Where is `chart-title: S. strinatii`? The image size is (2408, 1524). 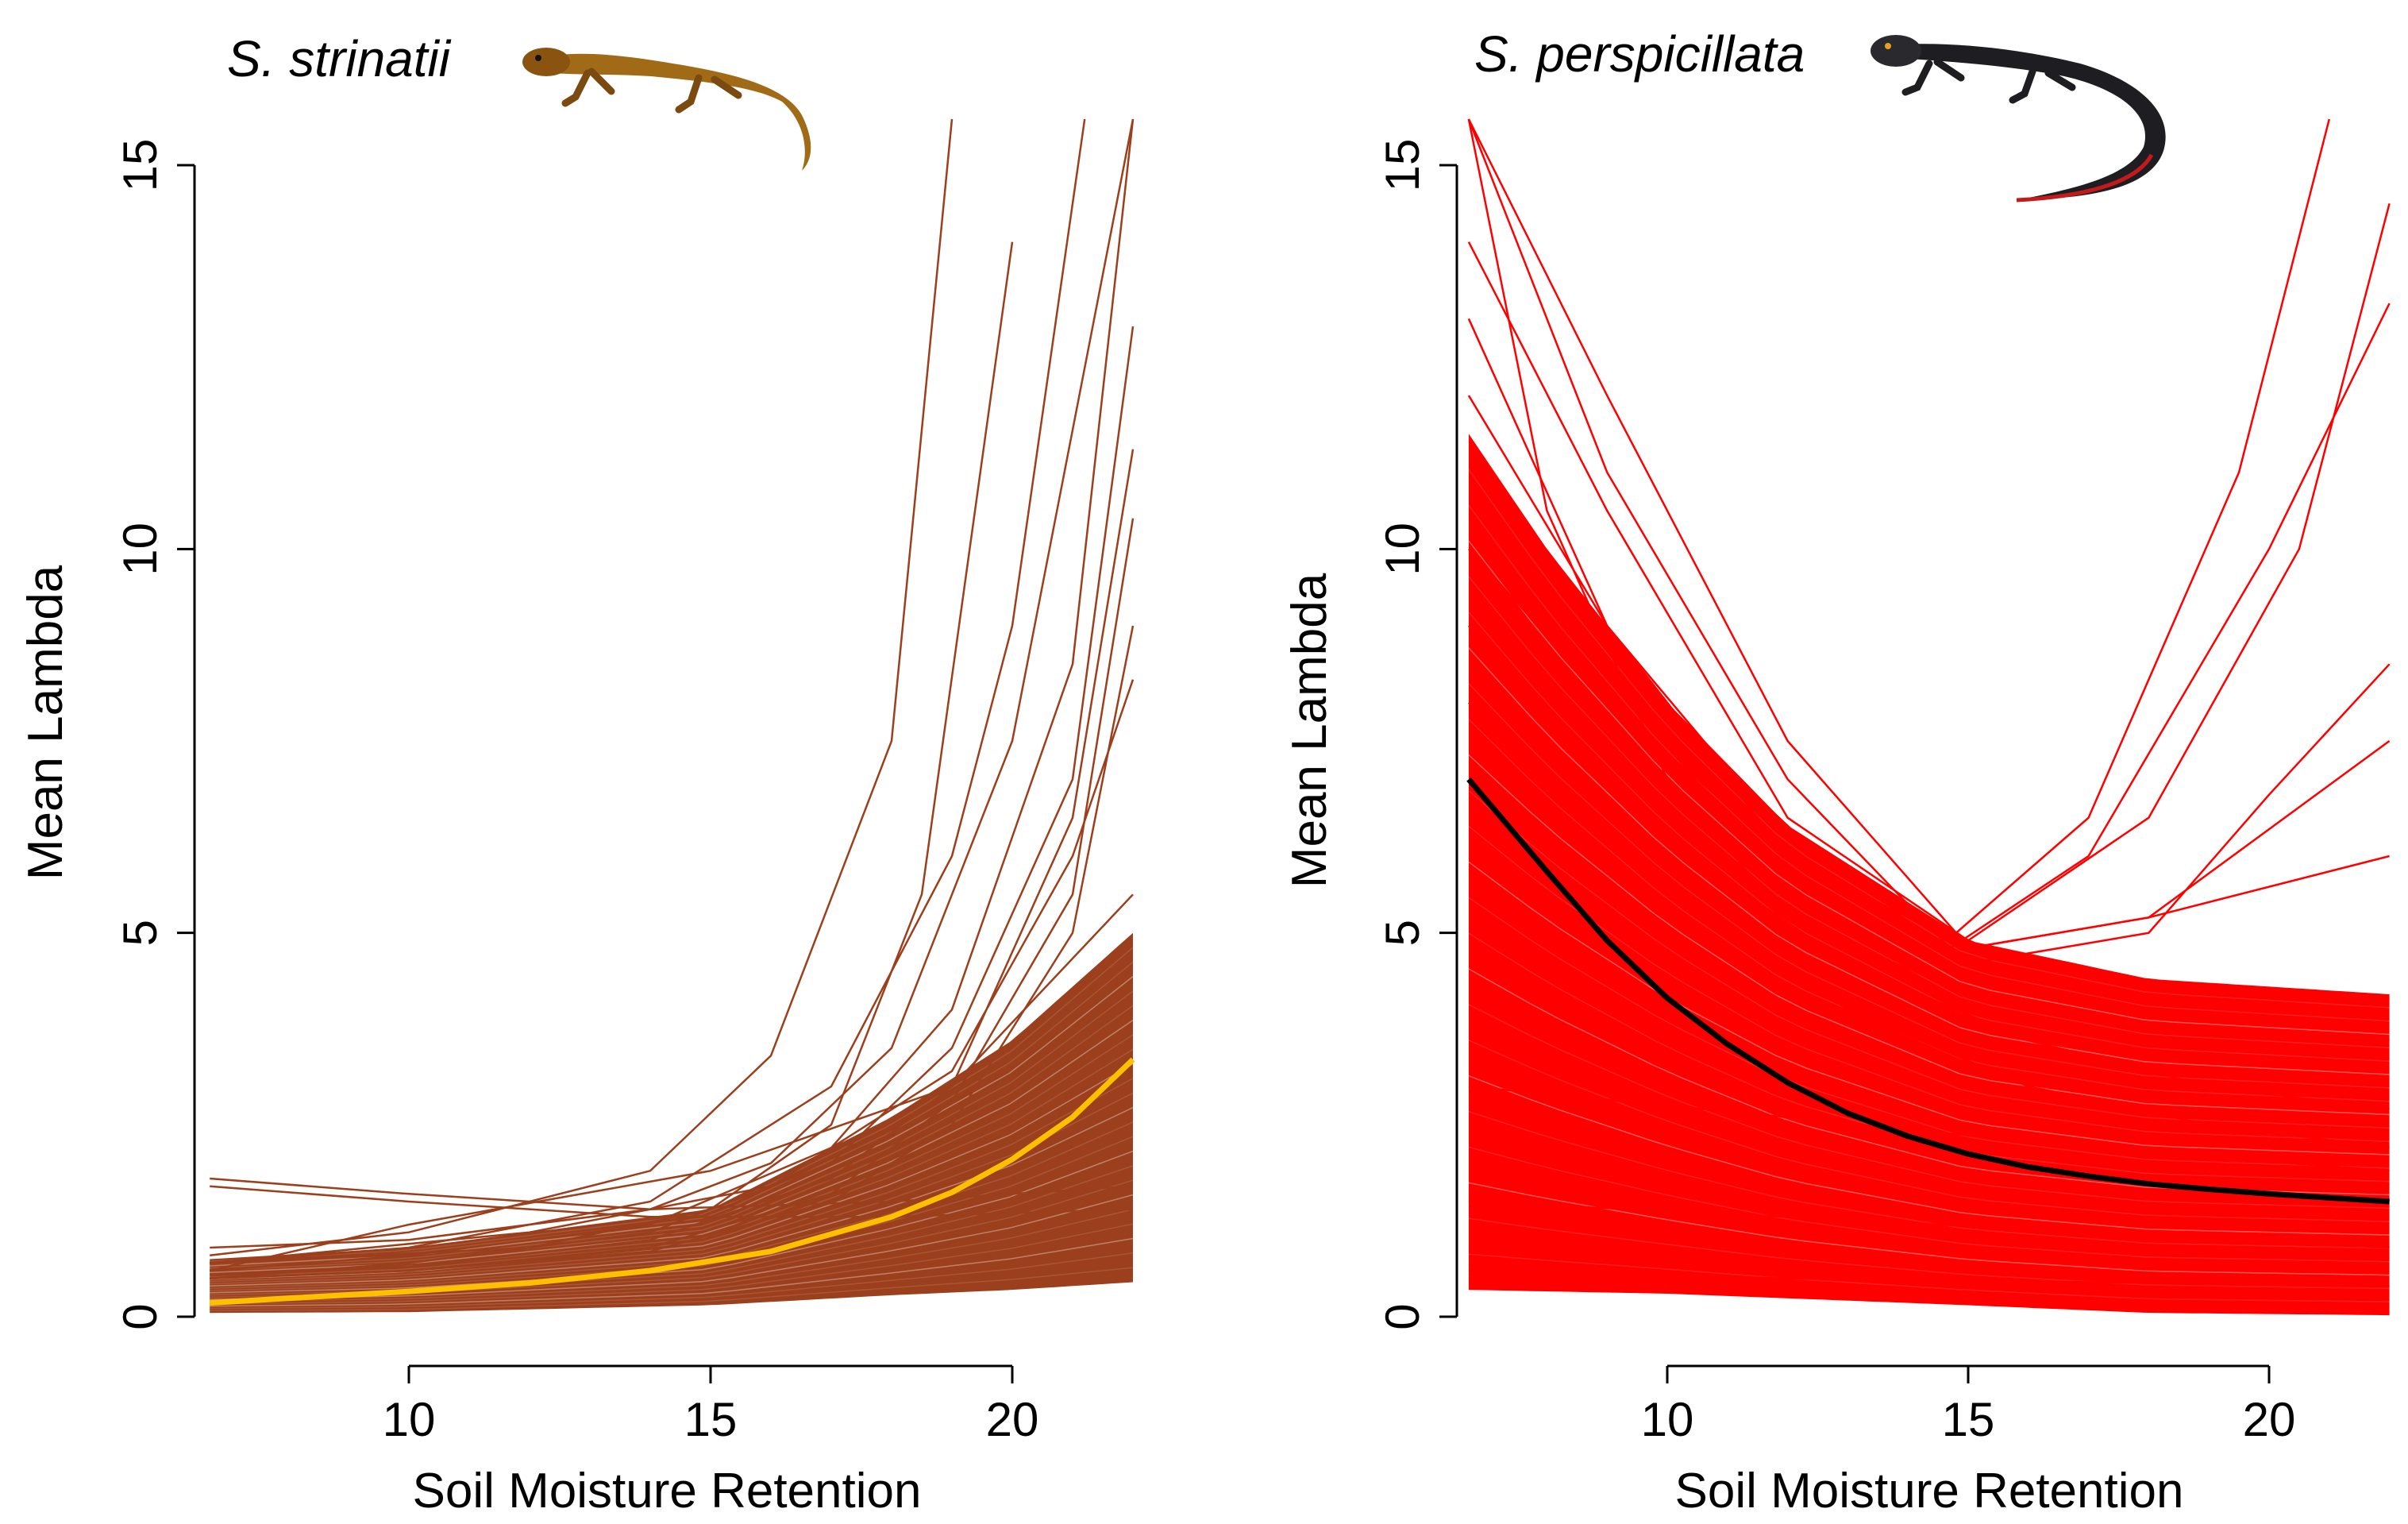 chart-title: S. strinatii is located at coordinates (339, 58).